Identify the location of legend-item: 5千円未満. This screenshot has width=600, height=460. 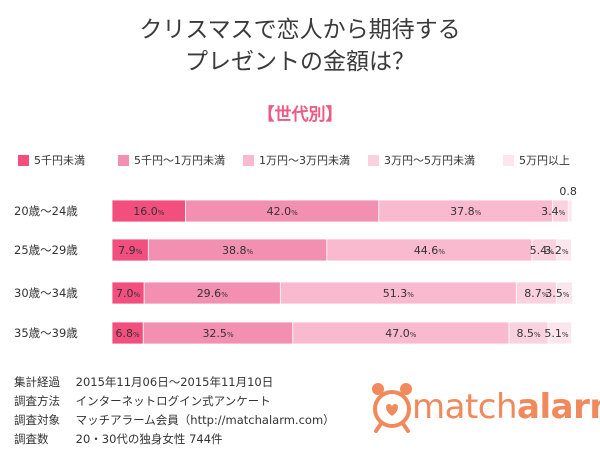
(51, 160).